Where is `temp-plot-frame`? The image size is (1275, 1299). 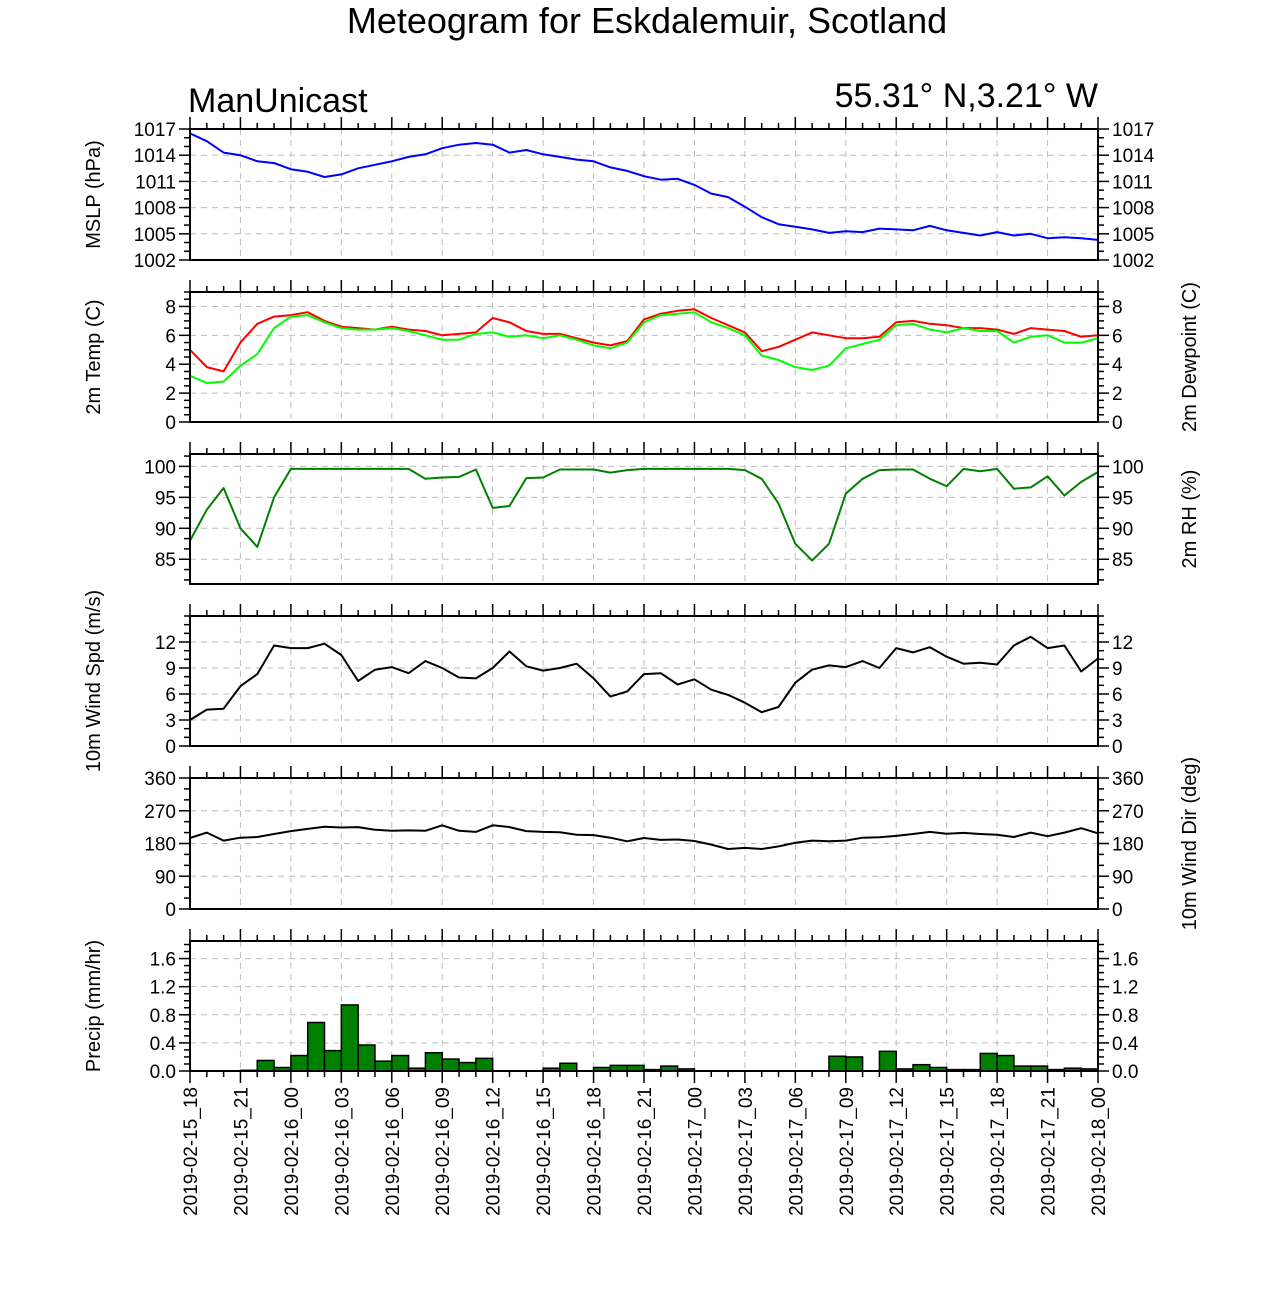
temp-plot-frame is located at coordinates (644, 357).